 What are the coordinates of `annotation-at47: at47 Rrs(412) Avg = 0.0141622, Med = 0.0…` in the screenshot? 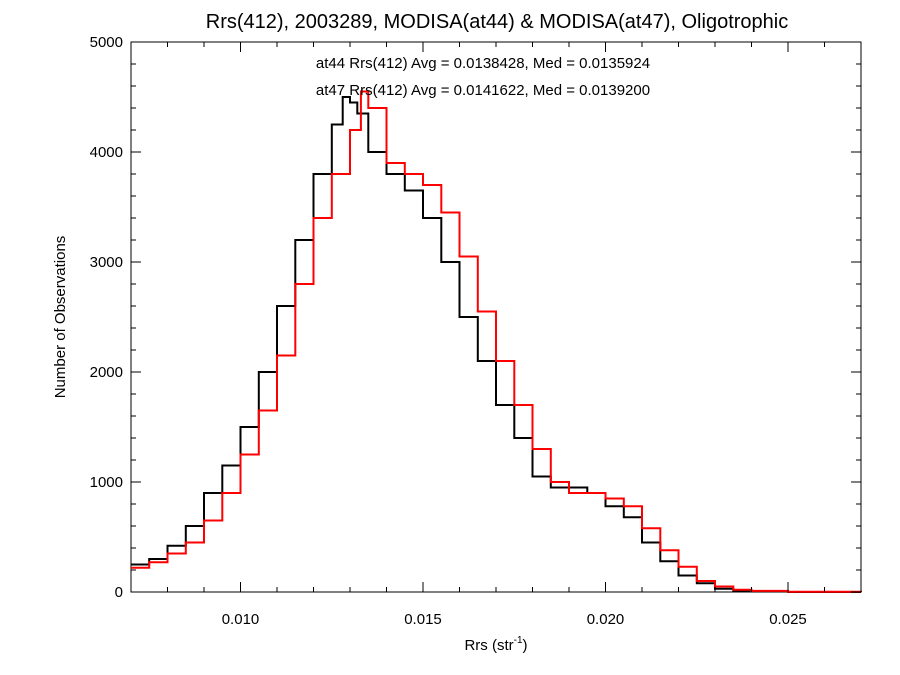 It's located at (483, 90).